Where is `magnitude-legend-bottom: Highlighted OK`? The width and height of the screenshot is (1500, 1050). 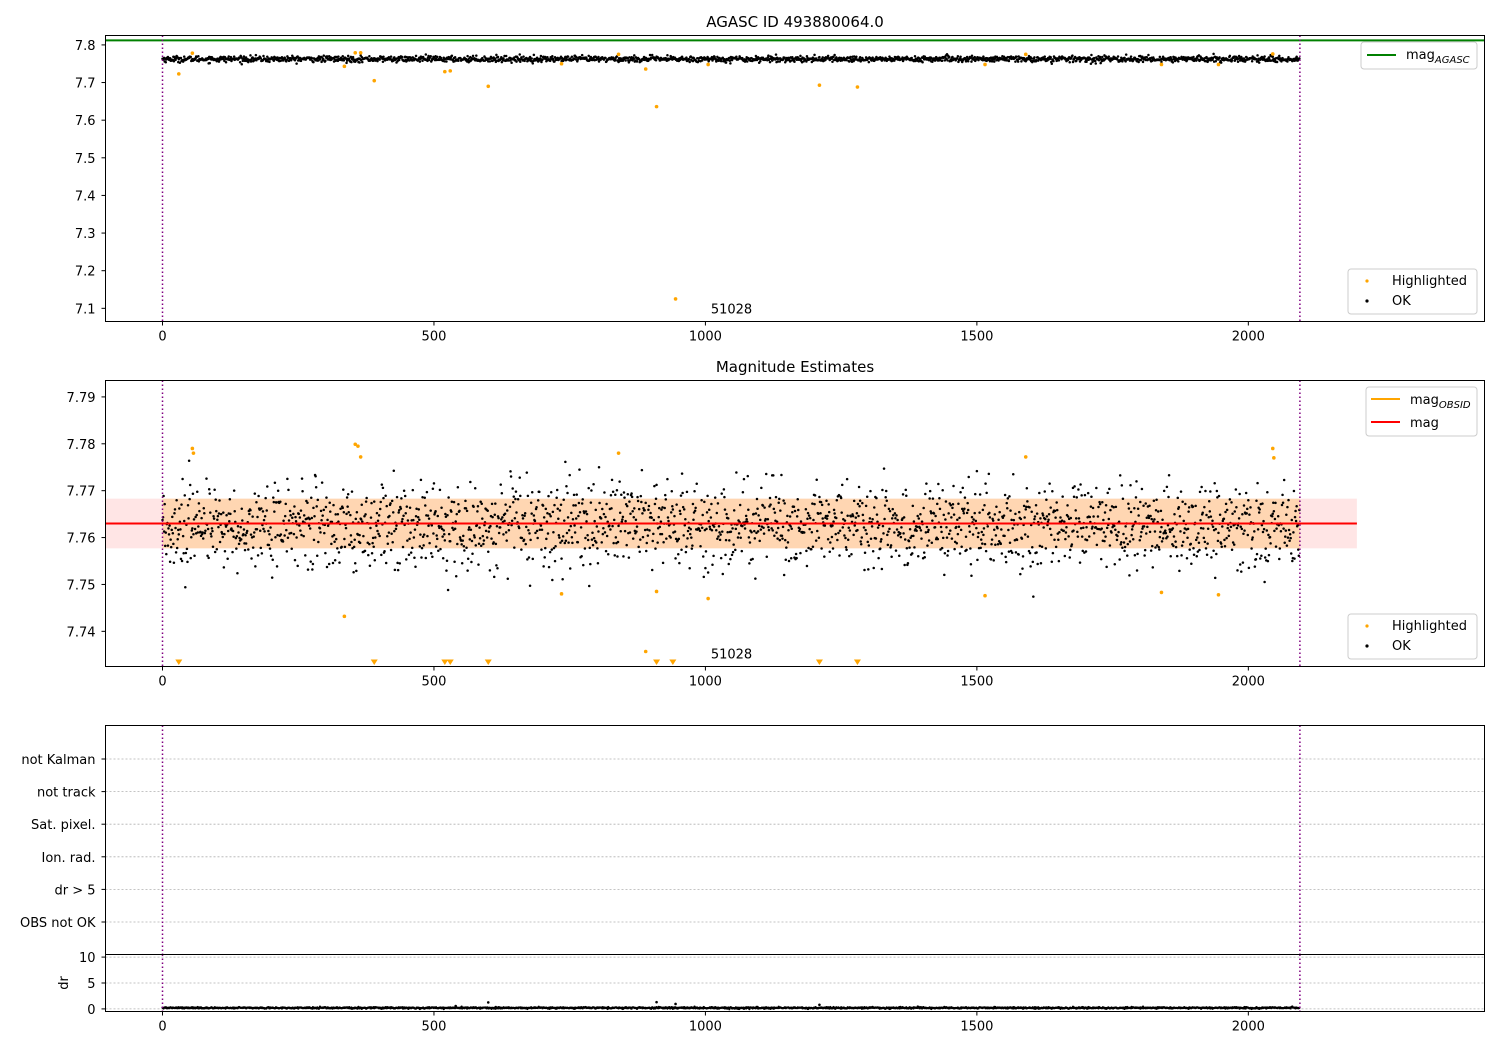 magnitude-legend-bottom: Highlighted OK is located at coordinates (1412, 636).